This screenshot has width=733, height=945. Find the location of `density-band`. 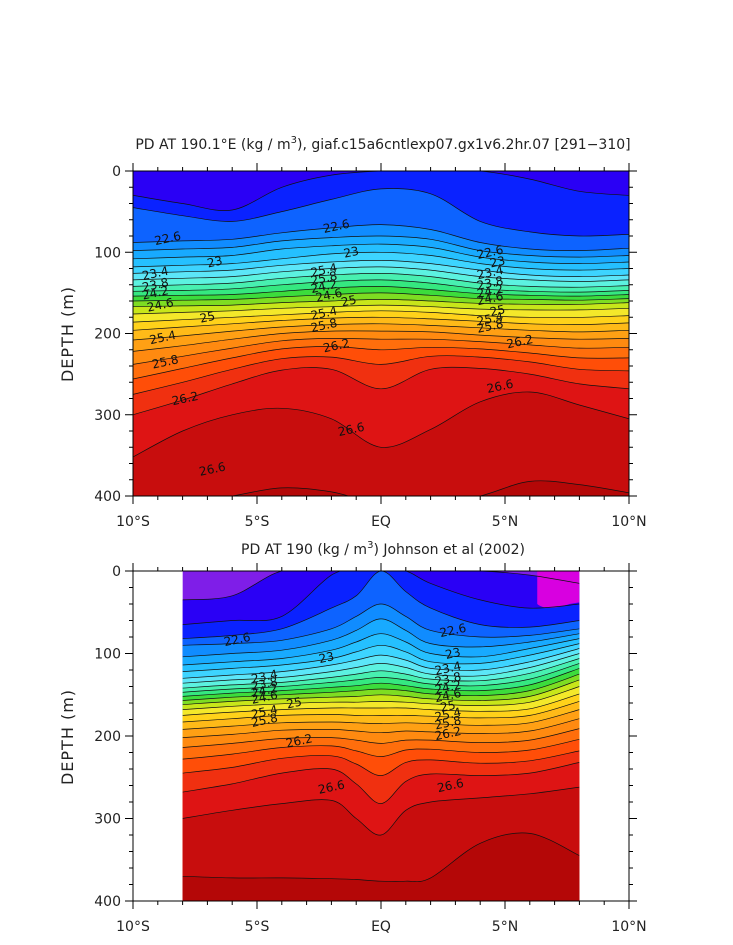

density-band is located at coordinates (381, 443).